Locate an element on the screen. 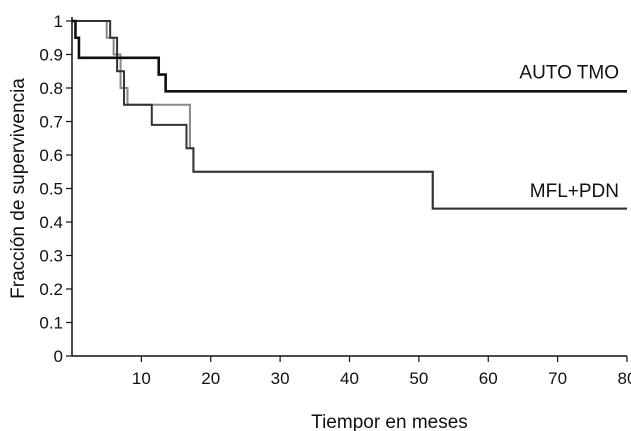 The width and height of the screenshot is (631, 431). y-tick-label: 0.8 is located at coordinates (51, 88).